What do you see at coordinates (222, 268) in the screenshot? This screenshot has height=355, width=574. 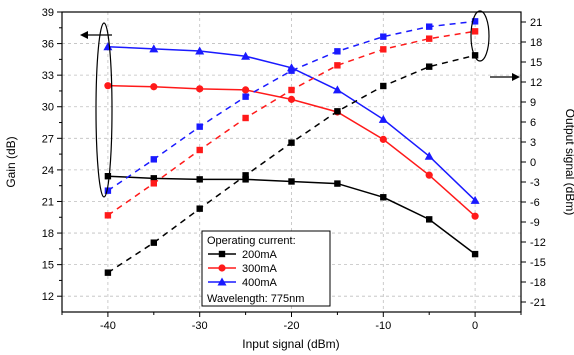 I see `legend-swatch-marker-300ma` at bounding box center [222, 268].